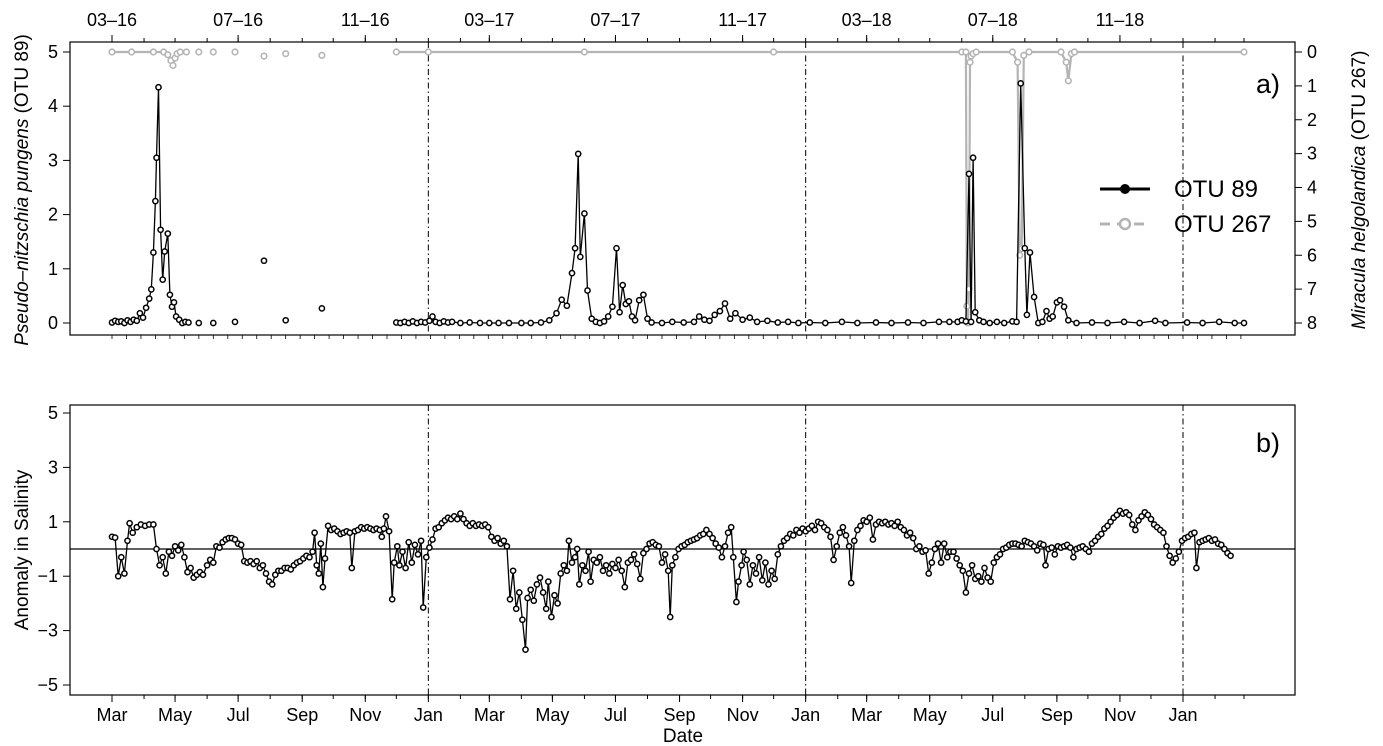 This screenshot has height=746, width=1383. I want to click on right-y-tick-label: 7, so click(1312, 289).